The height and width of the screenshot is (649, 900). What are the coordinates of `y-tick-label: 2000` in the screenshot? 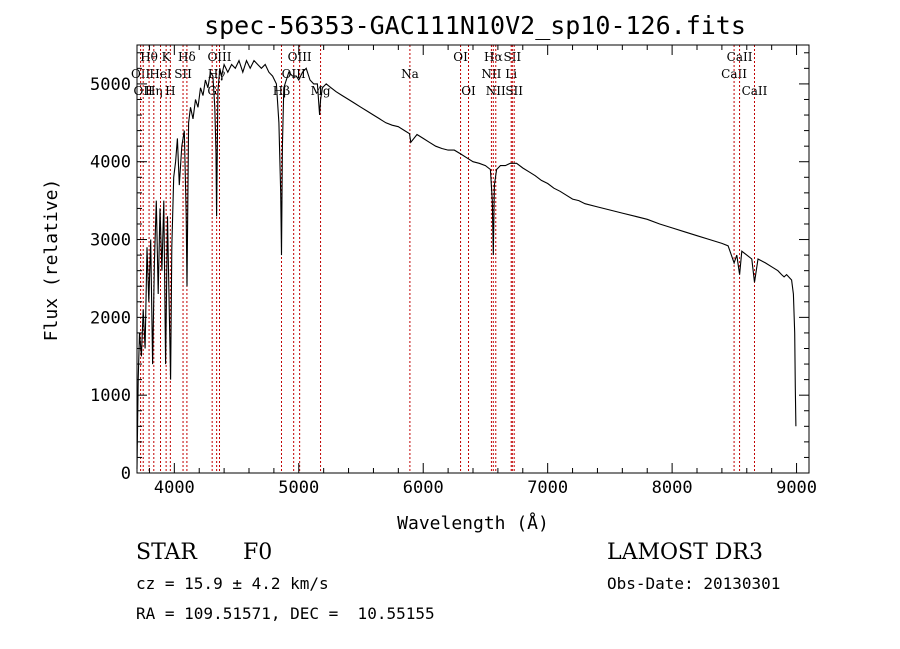 It's located at (110, 318).